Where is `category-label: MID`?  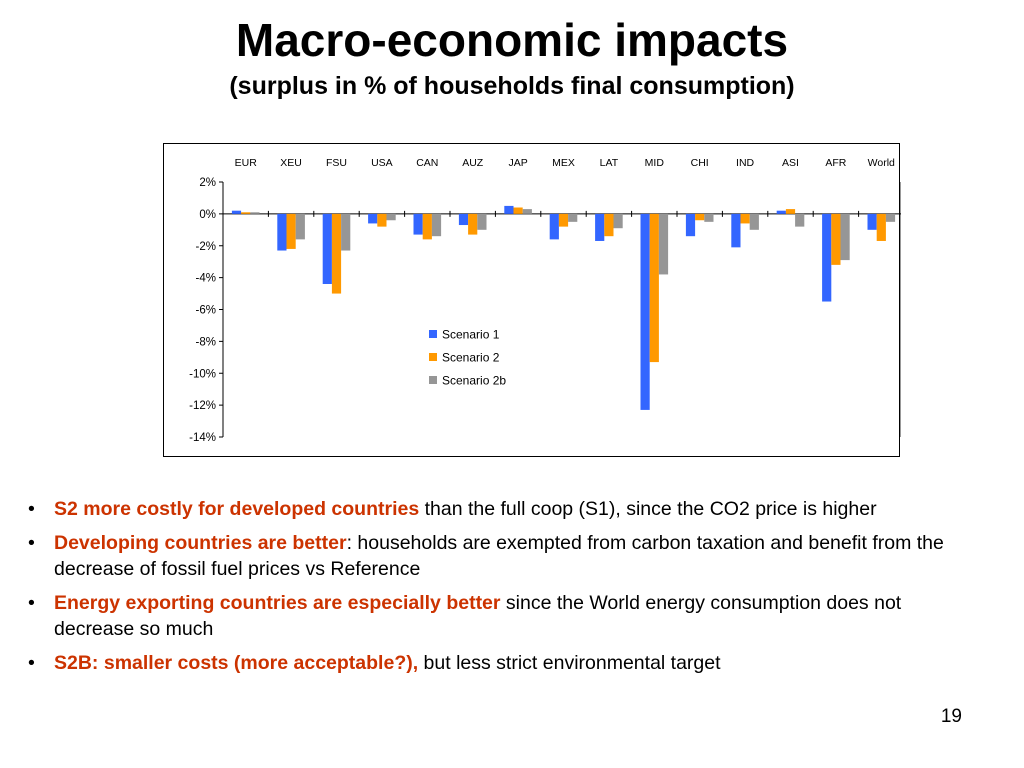 category-label: MID is located at coordinates (655, 163).